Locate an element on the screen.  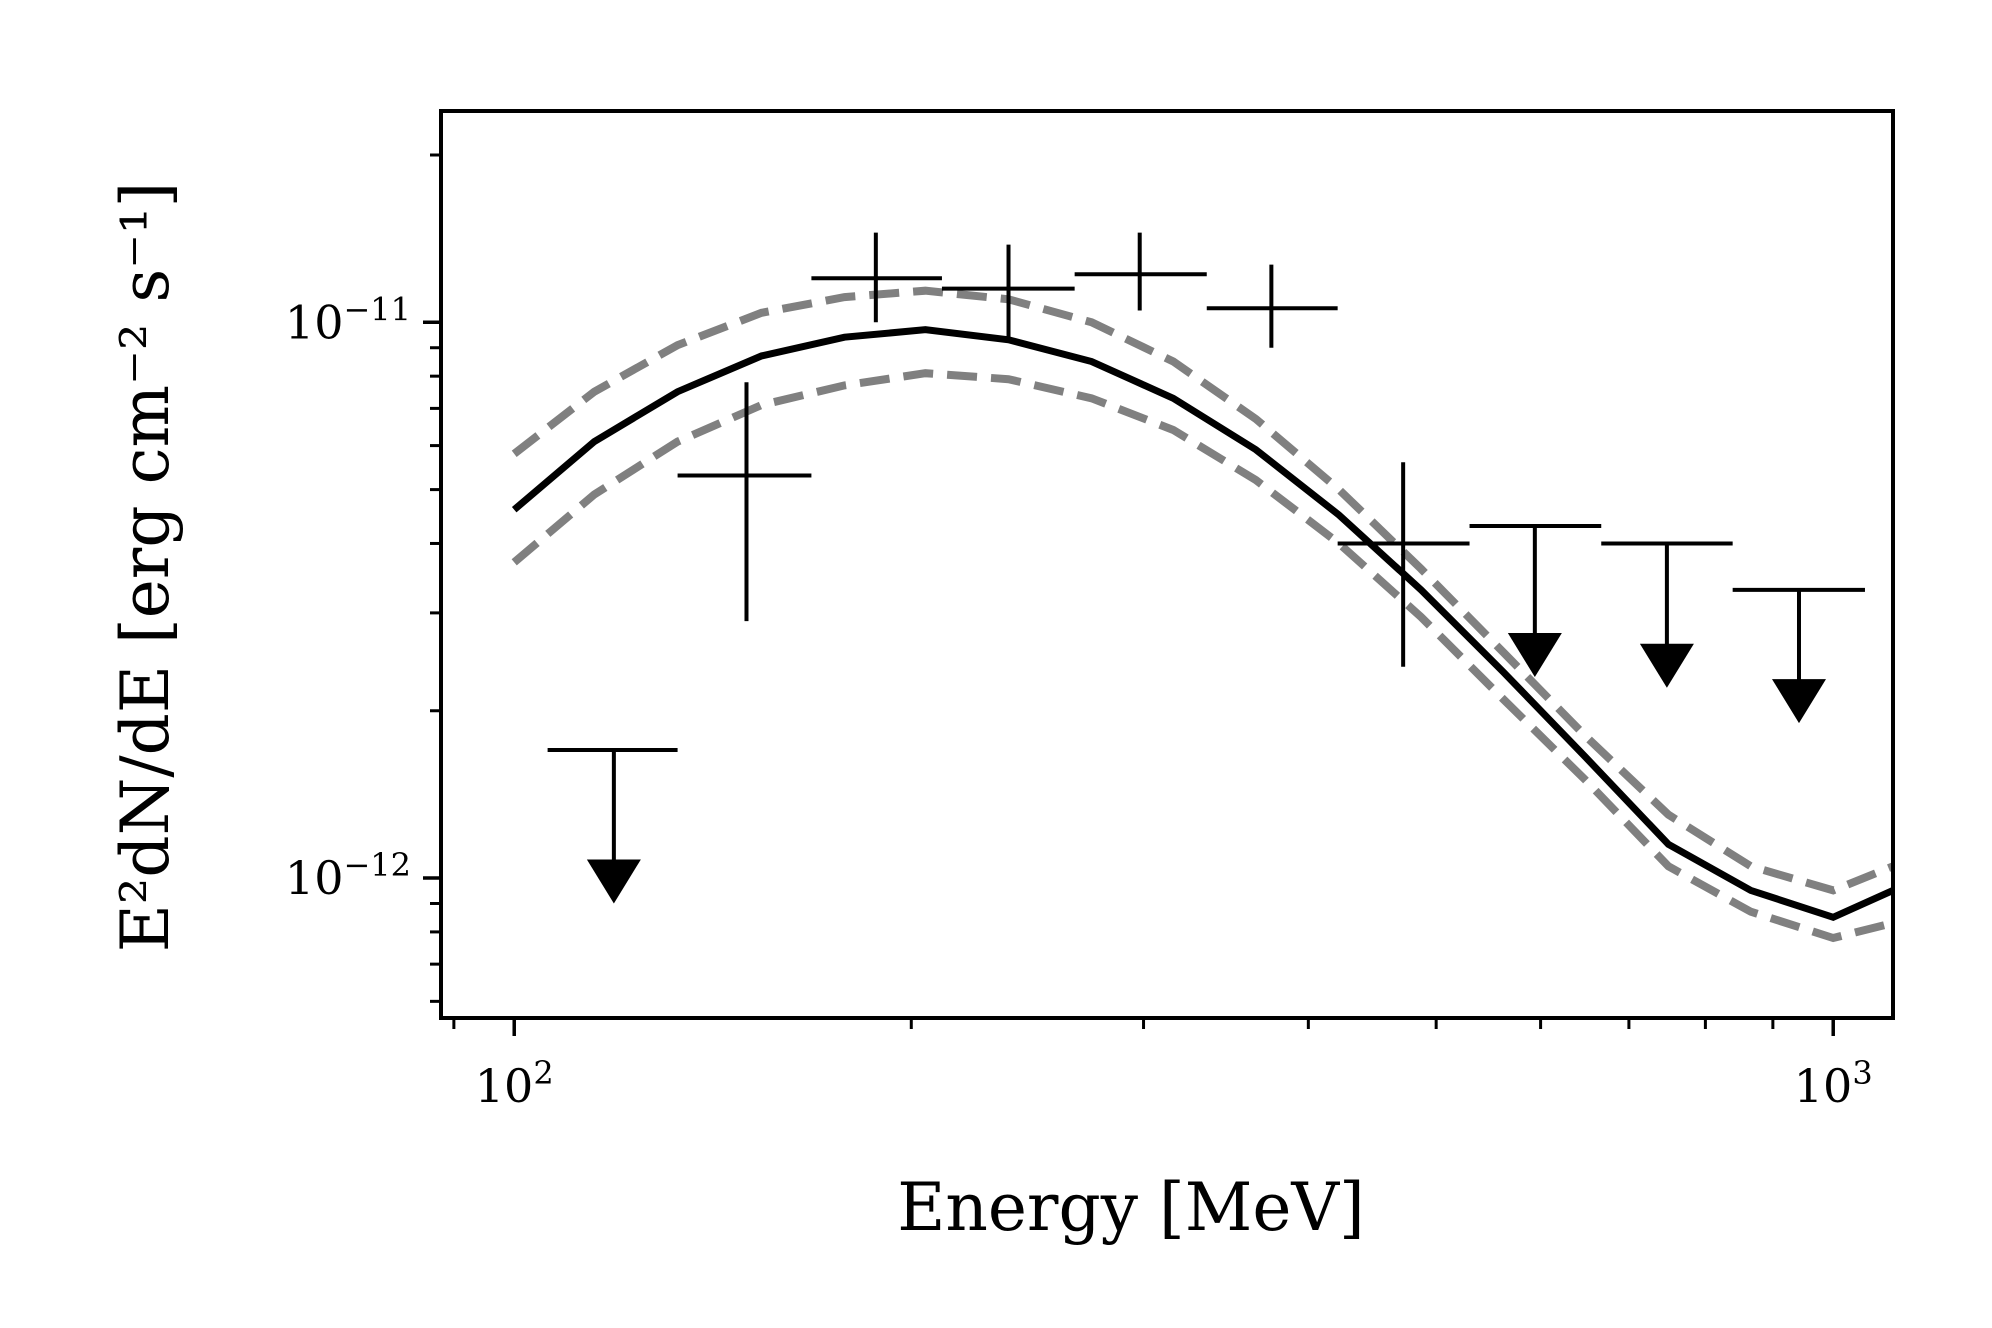
x-axis-label: Energy [MeV] is located at coordinates (1131, 1207).